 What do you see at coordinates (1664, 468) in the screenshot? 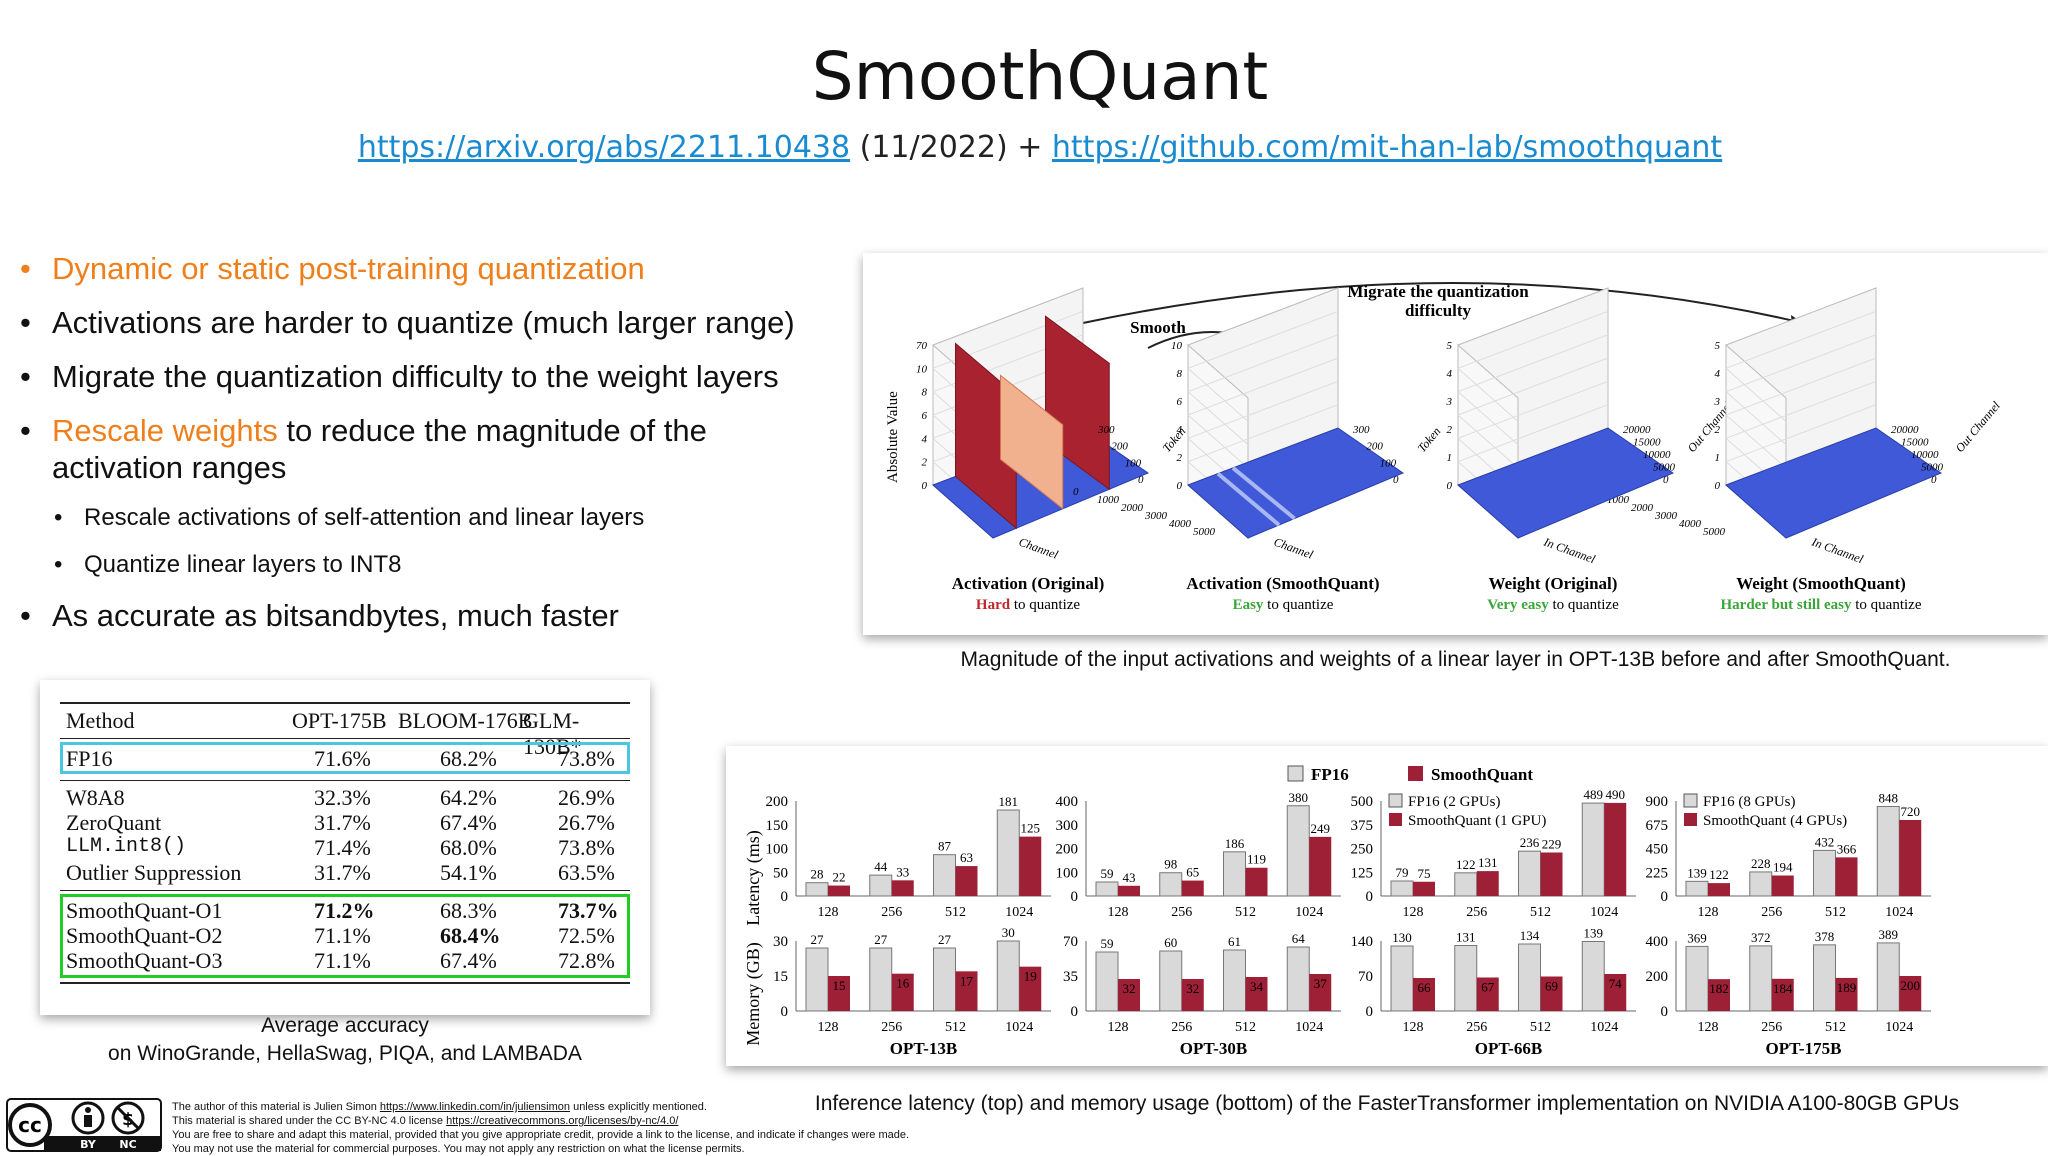
I see `z-tick-label: 5000` at bounding box center [1664, 468].